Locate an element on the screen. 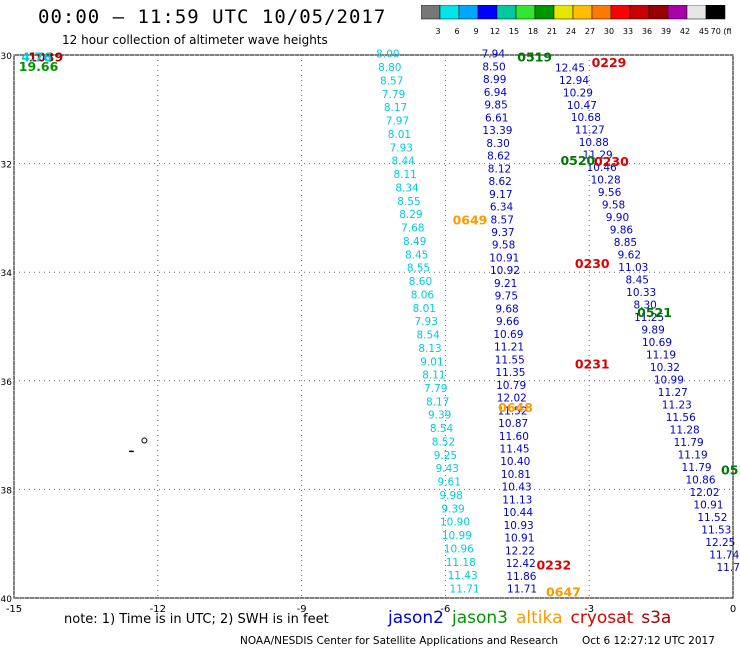 The width and height of the screenshot is (740, 650). wave-height-value: 12.25 is located at coordinates (720, 543).